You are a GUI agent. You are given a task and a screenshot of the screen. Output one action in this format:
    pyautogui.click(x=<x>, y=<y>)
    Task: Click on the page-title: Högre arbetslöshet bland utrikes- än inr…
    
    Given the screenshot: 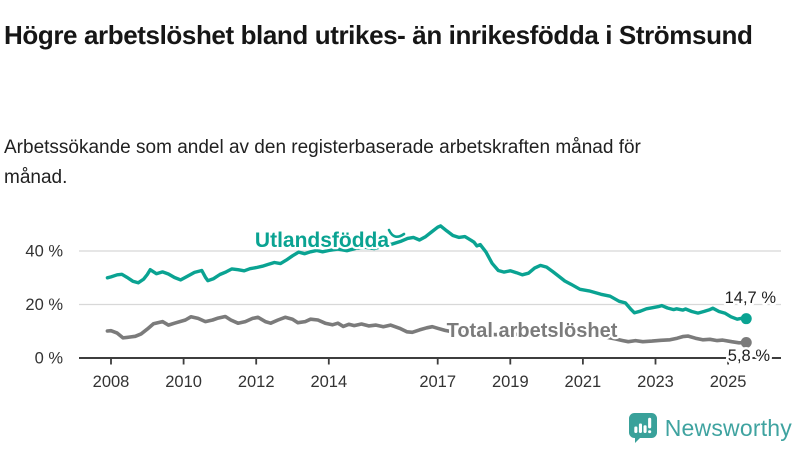 What is the action you would take?
    pyautogui.click(x=378, y=35)
    